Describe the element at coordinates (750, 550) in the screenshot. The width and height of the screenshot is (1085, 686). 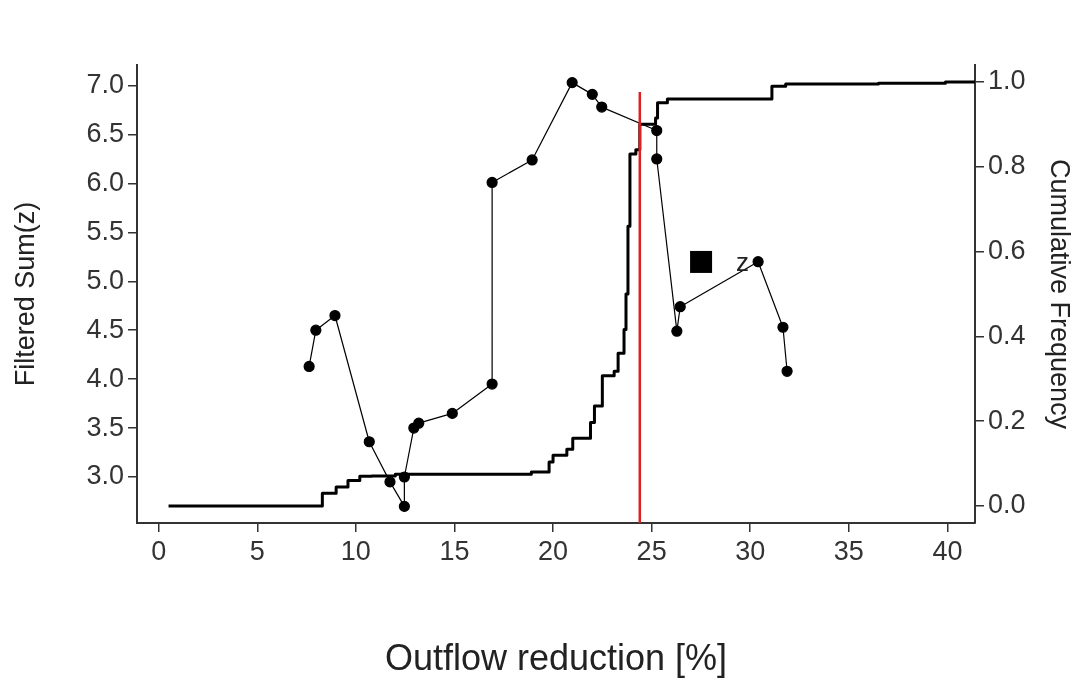
I see `x-tick-label: 30` at that location.